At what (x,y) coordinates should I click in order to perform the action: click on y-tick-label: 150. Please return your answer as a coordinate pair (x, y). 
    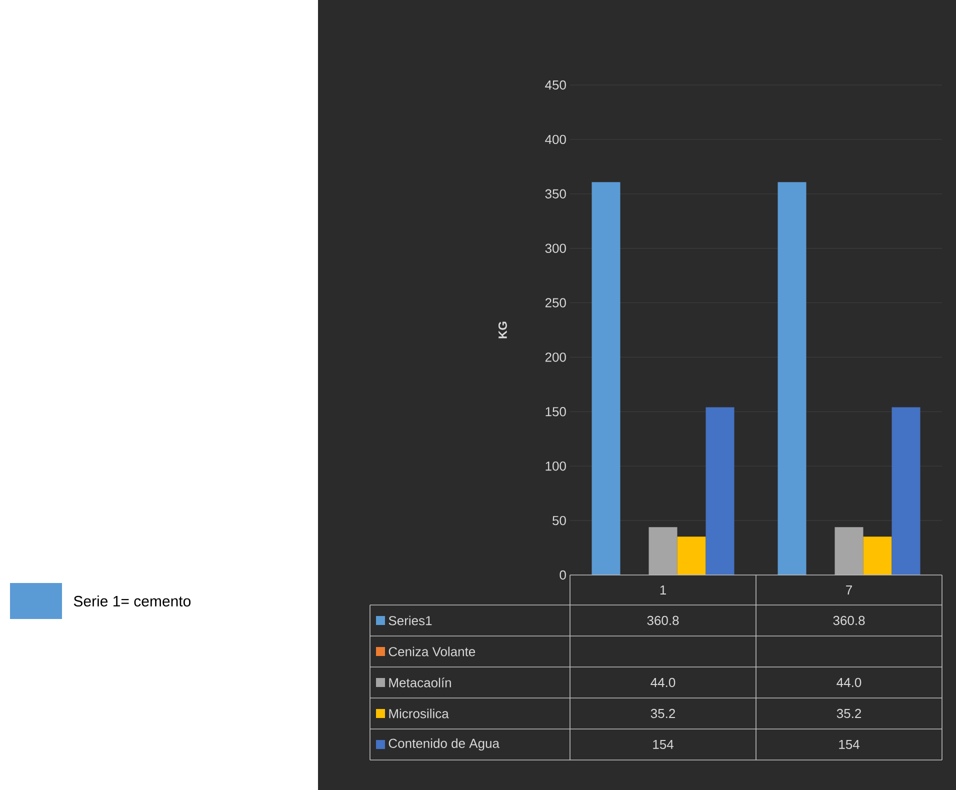
    Looking at the image, I should click on (556, 411).